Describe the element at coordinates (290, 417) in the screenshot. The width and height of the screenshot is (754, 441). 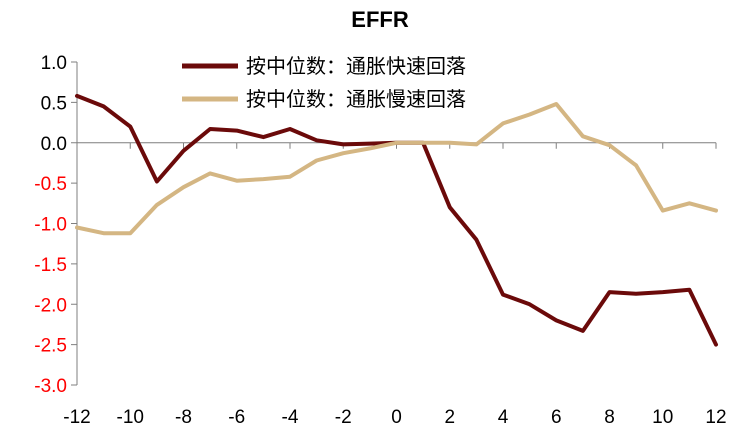
I see `x-tick-label: -4` at that location.